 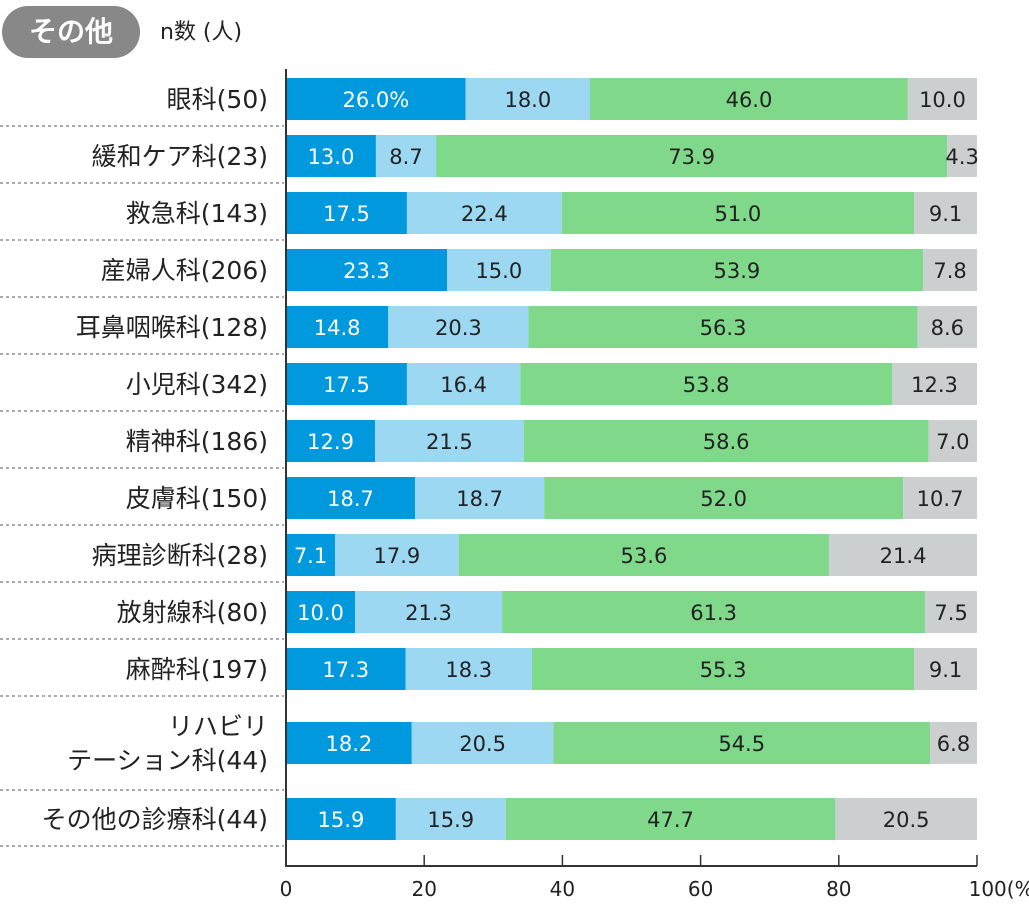 What do you see at coordinates (197, 441) in the screenshot?
I see `category-label: 精神科(186)` at bounding box center [197, 441].